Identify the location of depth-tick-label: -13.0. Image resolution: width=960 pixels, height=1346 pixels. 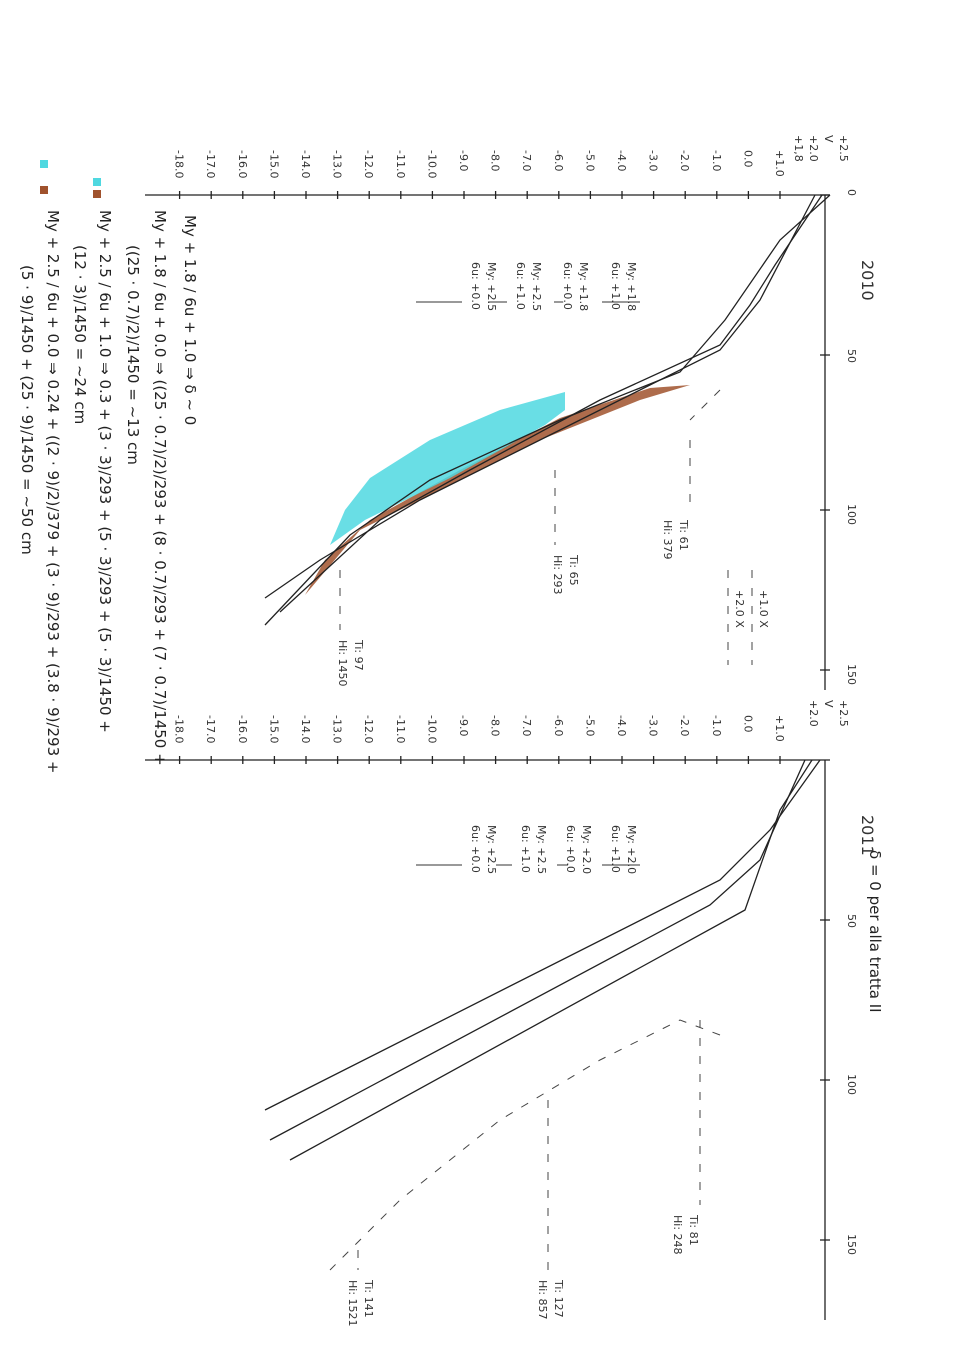
(337, 164).